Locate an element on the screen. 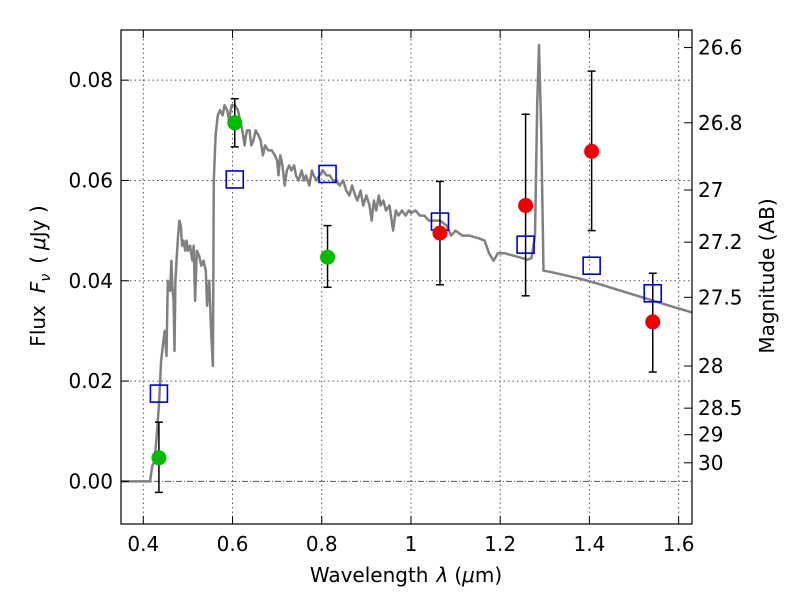  y-axis-label-main: Flux is located at coordinates (38, 326).